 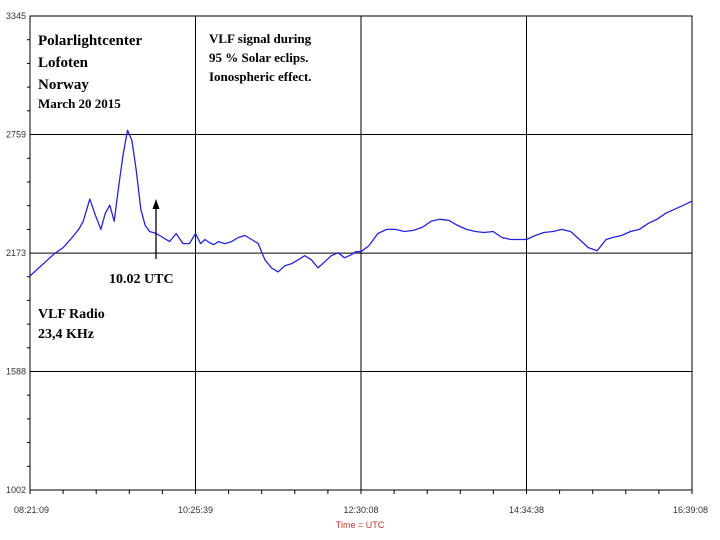 I want to click on event-line-2: 95 % Solar eclips., so click(x=258, y=57).